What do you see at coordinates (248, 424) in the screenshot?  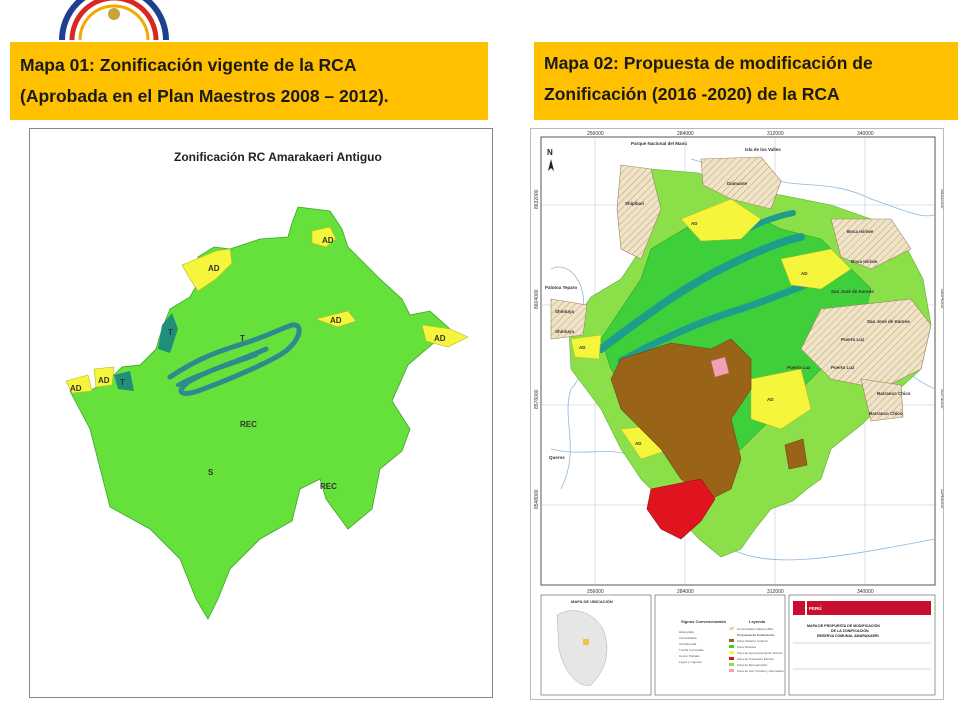 I see `map-01-label-rec-1: REC` at bounding box center [248, 424].